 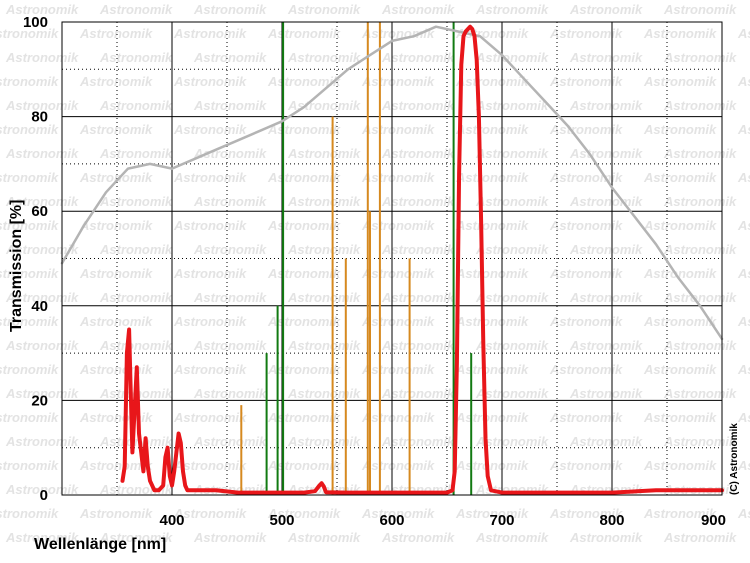 I want to click on copyright-credit: (C) Astronomik, so click(x=734, y=459).